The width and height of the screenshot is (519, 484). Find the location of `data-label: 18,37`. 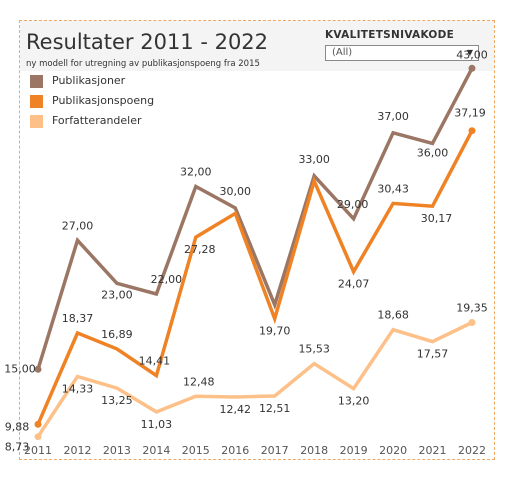

data-label: 18,37 is located at coordinates (78, 318).